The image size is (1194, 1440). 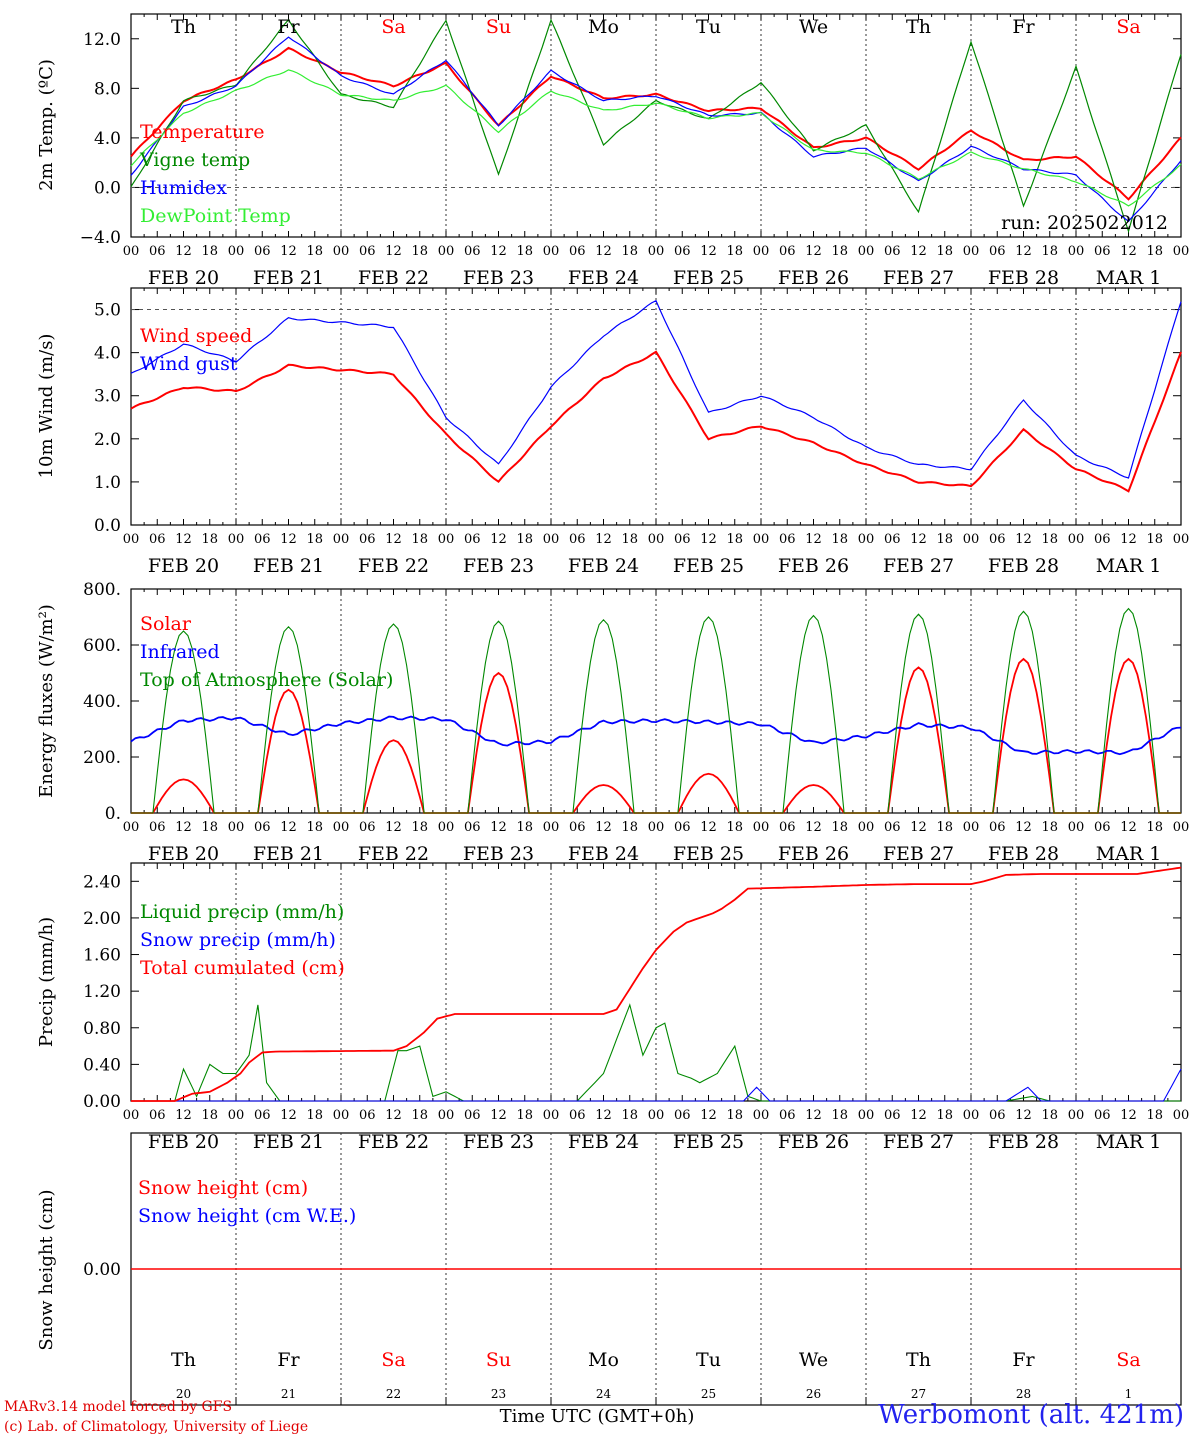 I want to click on legend-entry: Snow height (cm W.E.), so click(x=247, y=1216).